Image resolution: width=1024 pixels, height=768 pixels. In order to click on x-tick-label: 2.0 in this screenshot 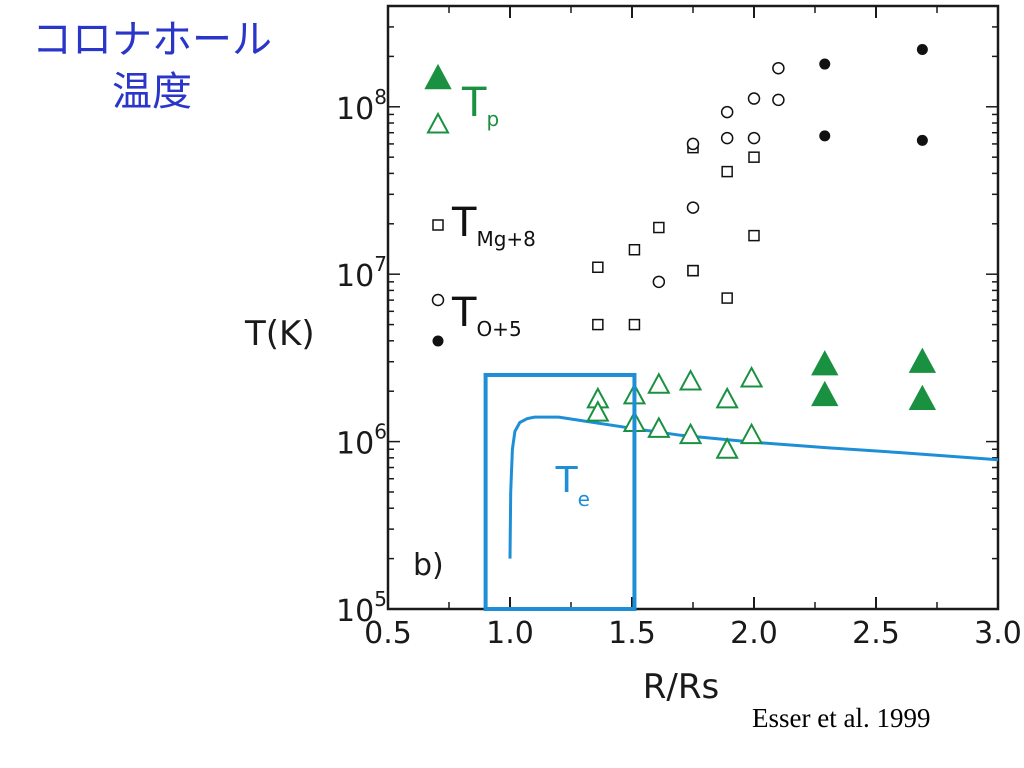, I will do `click(754, 633)`.